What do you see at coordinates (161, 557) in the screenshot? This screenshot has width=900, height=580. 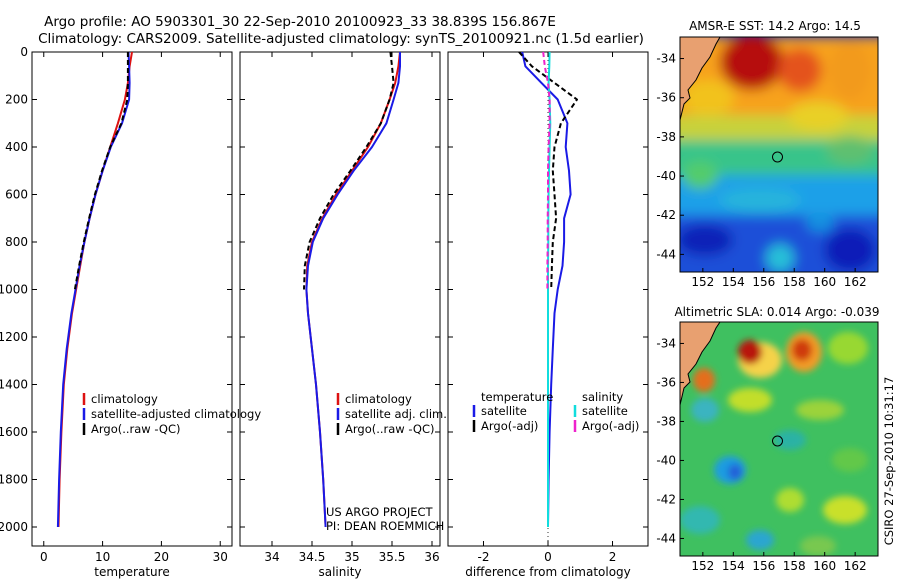 I see `x-tick-label: 20` at bounding box center [161, 557].